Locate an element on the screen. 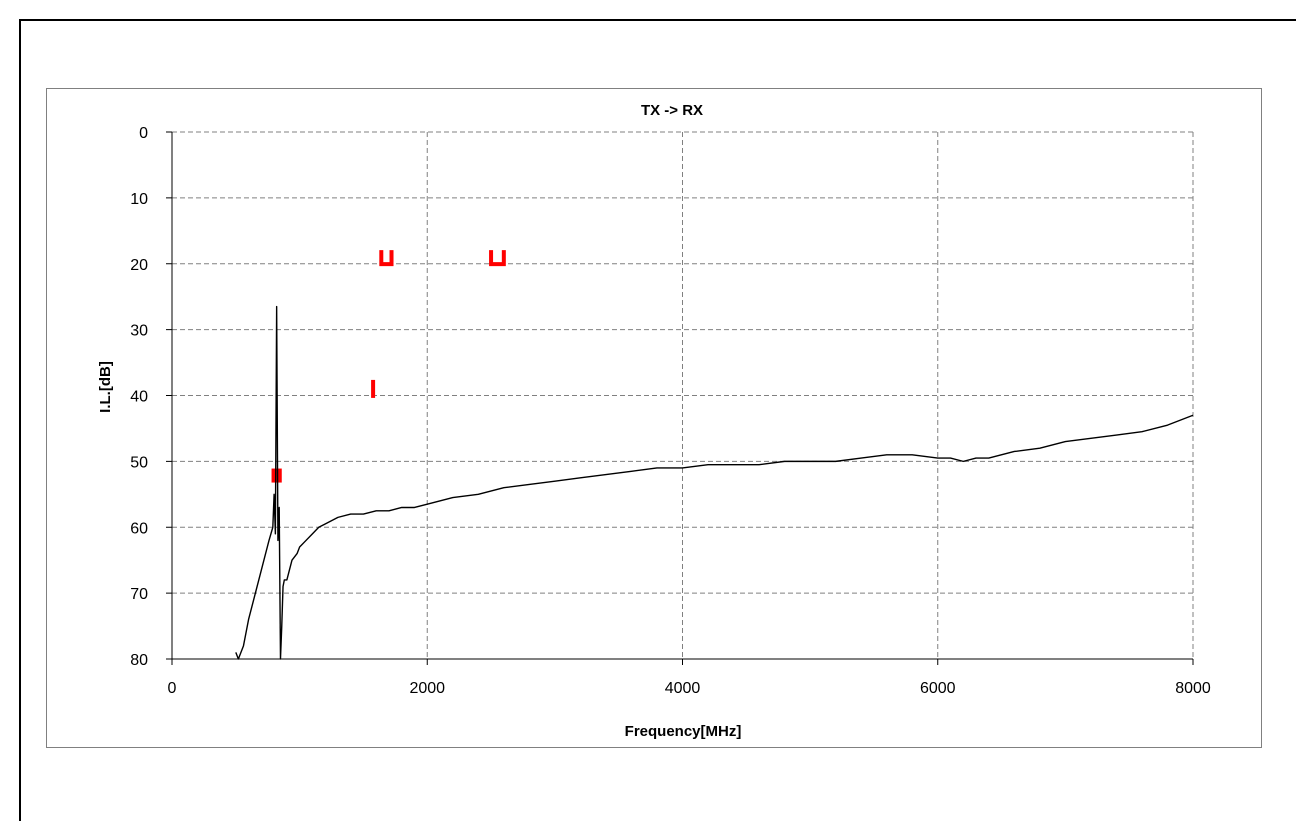  y-tick-label: 40 is located at coordinates (139, 397).